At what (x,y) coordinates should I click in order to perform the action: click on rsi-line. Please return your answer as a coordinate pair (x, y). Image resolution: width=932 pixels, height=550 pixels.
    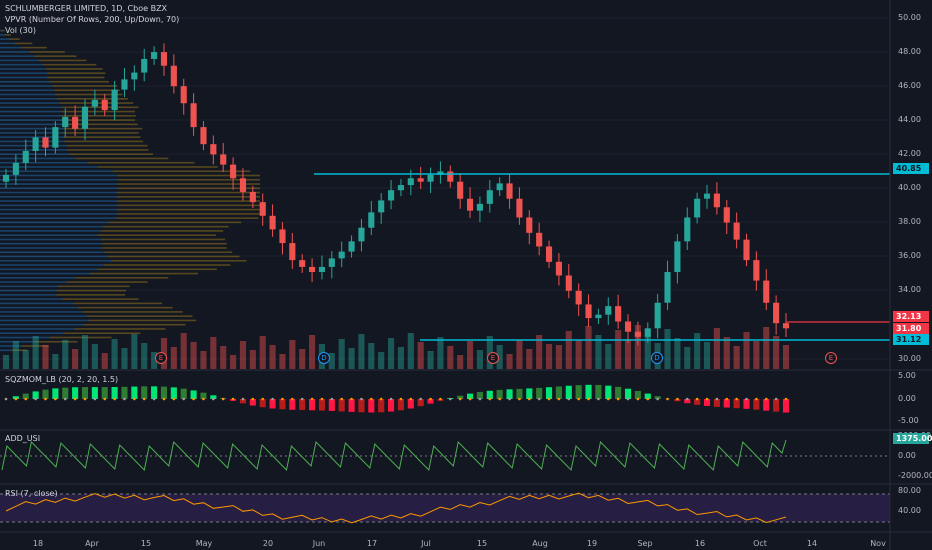
    Looking at the image, I should click on (445, 508).